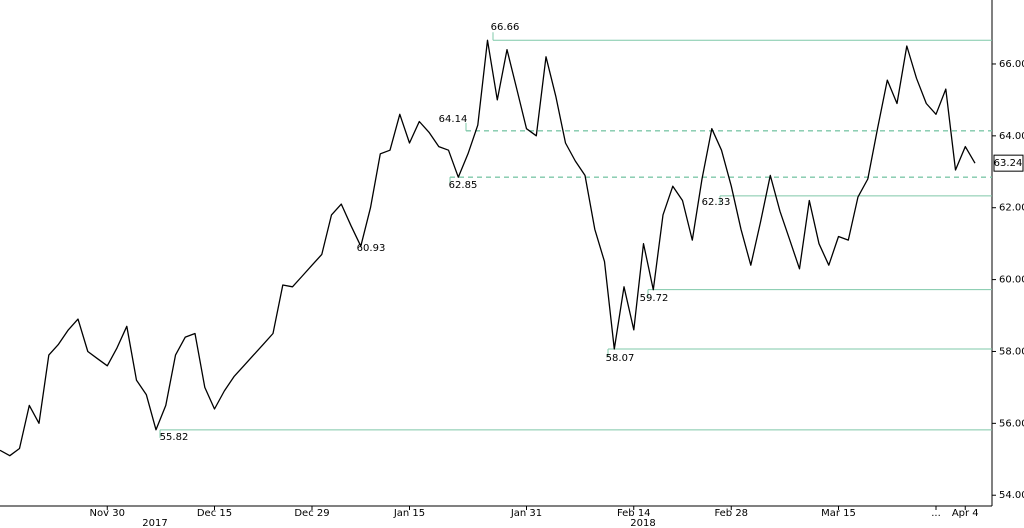 This screenshot has width=1024, height=528. Describe the element at coordinates (371, 248) in the screenshot. I see `level-label: 60.93` at that location.